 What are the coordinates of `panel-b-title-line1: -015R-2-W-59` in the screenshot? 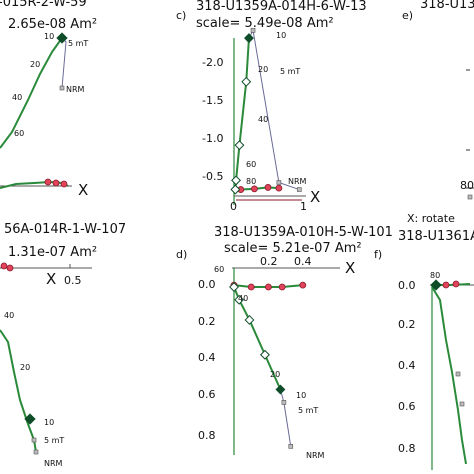 It's located at (43, 5).